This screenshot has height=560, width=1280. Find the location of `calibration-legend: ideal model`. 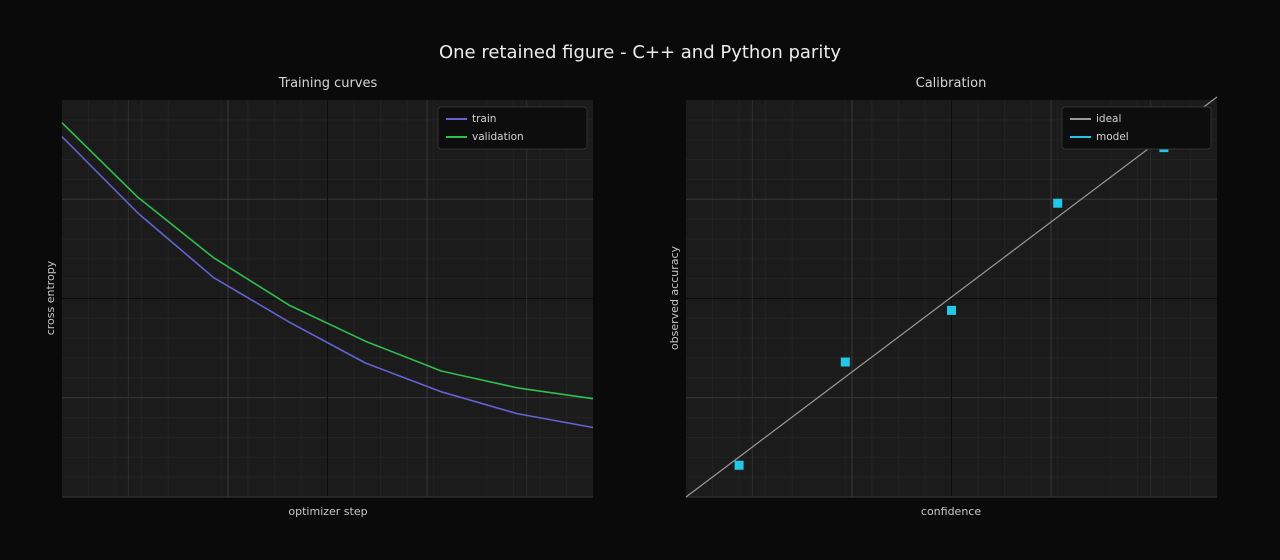

calibration-legend: ideal model is located at coordinates (1136, 128).